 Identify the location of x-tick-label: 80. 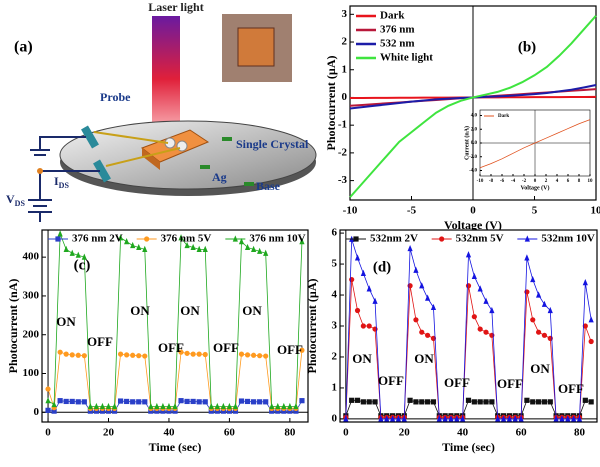
(290, 433).